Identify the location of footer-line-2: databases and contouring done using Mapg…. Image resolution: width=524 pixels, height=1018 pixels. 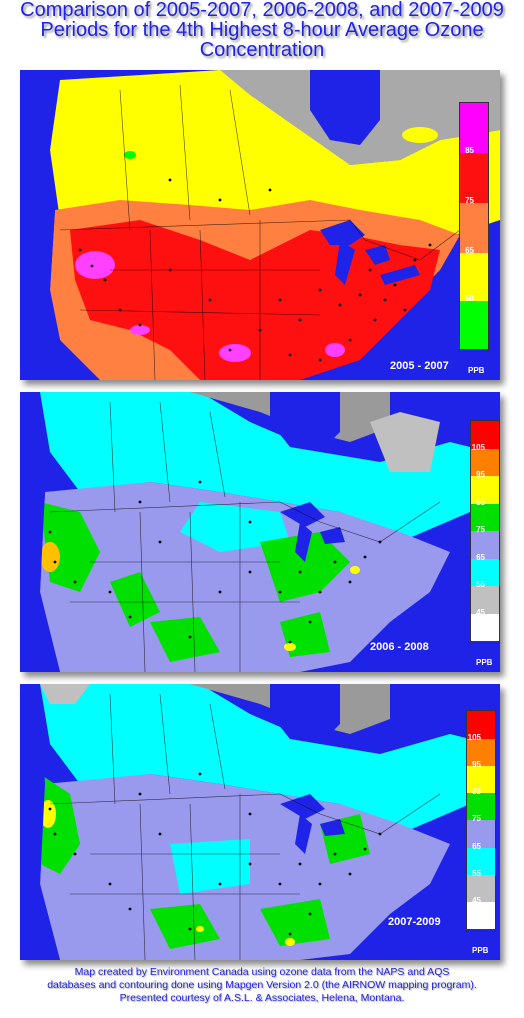
(262, 985).